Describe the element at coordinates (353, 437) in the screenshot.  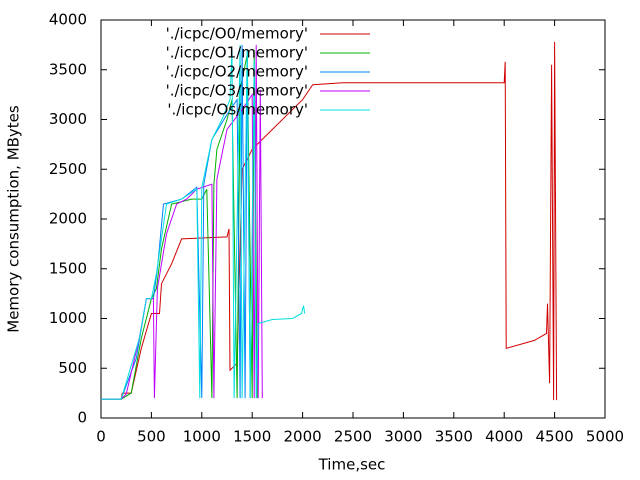
I see `x-tick-label: 2500` at that location.